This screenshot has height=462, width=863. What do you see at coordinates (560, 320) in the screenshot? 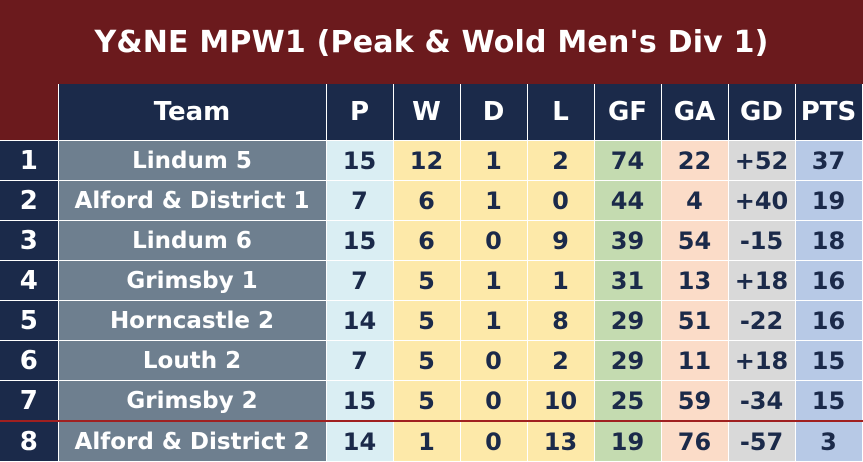
I see `lost-cell: 8` at bounding box center [560, 320].